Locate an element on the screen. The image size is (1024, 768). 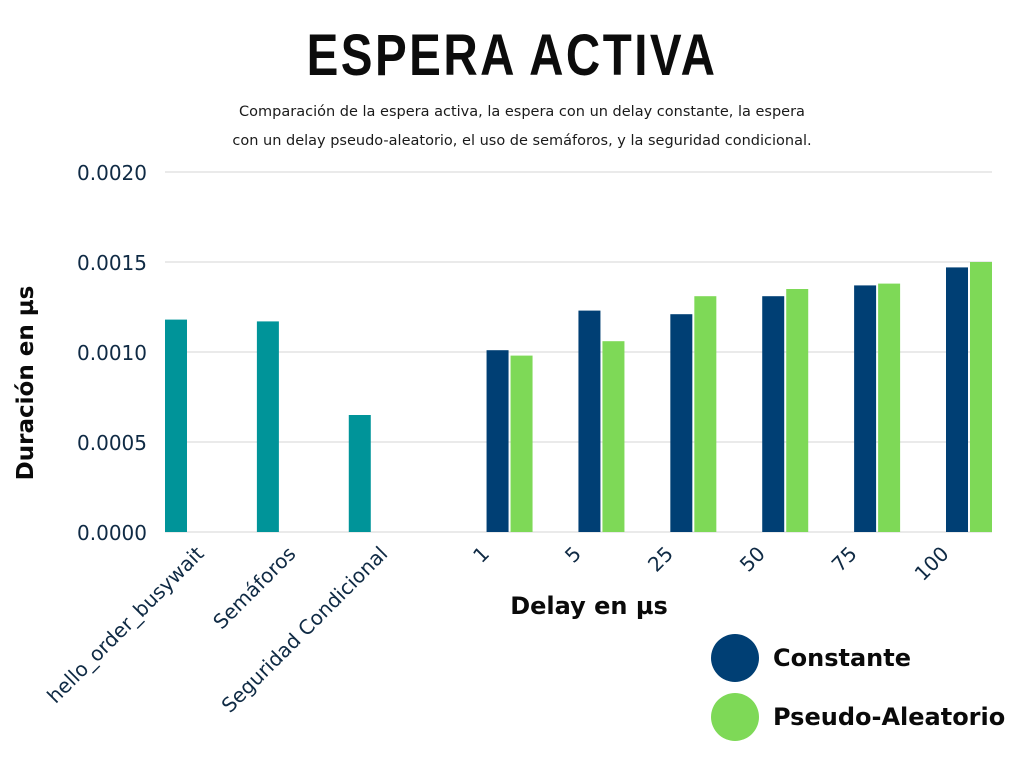
legend-item-constante: Constante is located at coordinates (811, 658).